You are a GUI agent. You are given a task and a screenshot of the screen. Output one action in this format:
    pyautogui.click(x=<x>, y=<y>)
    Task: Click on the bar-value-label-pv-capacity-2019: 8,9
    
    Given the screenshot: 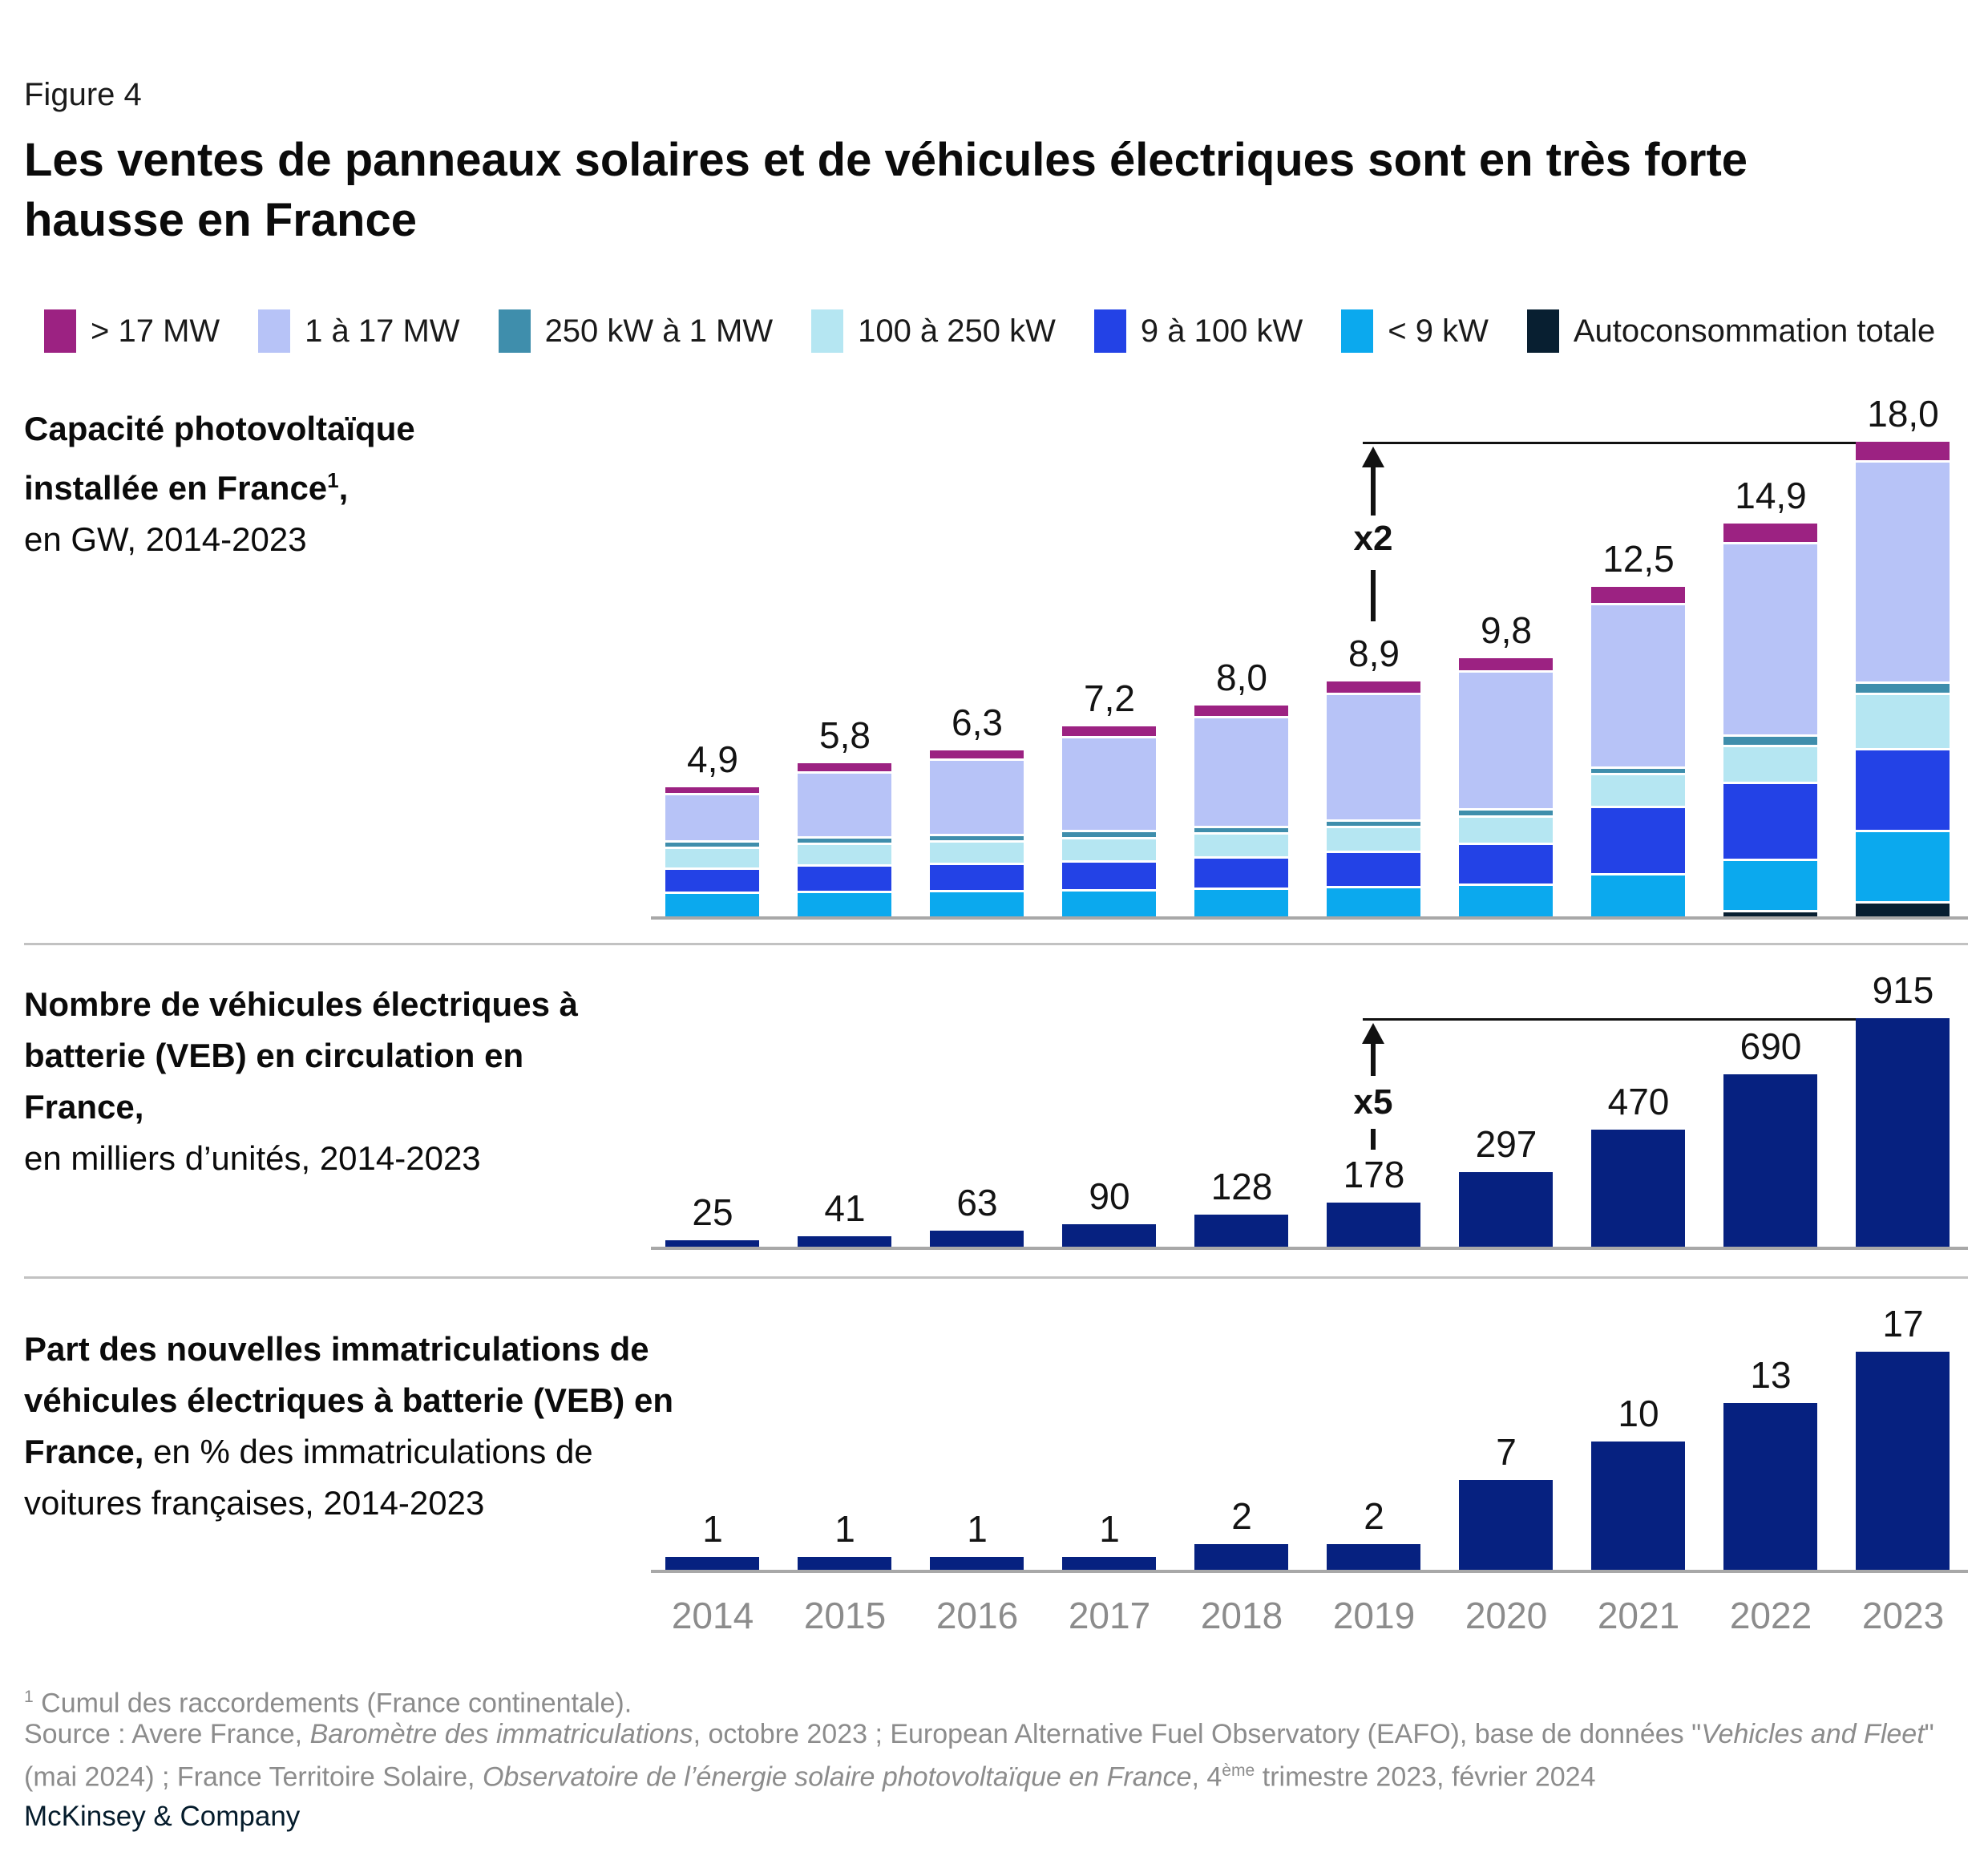 What is the action you would take?
    pyautogui.click(x=1374, y=654)
    